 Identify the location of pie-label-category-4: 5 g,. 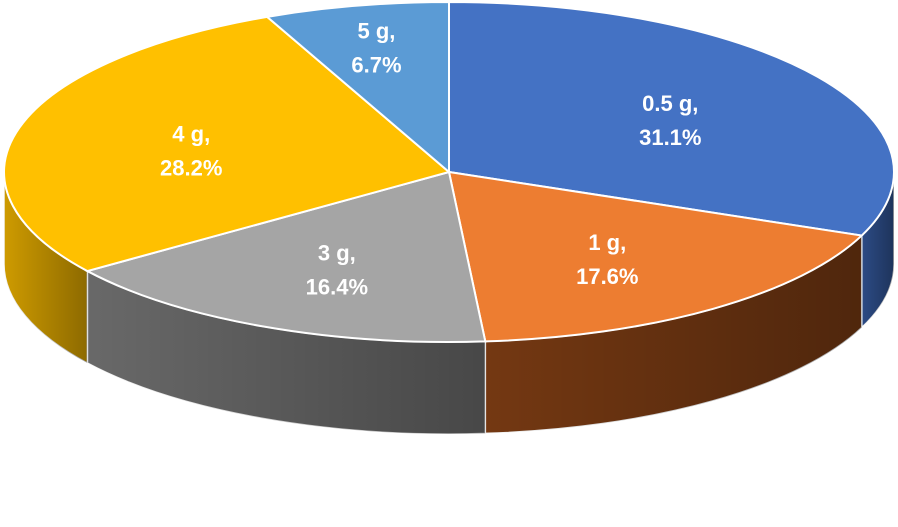
(377, 30).